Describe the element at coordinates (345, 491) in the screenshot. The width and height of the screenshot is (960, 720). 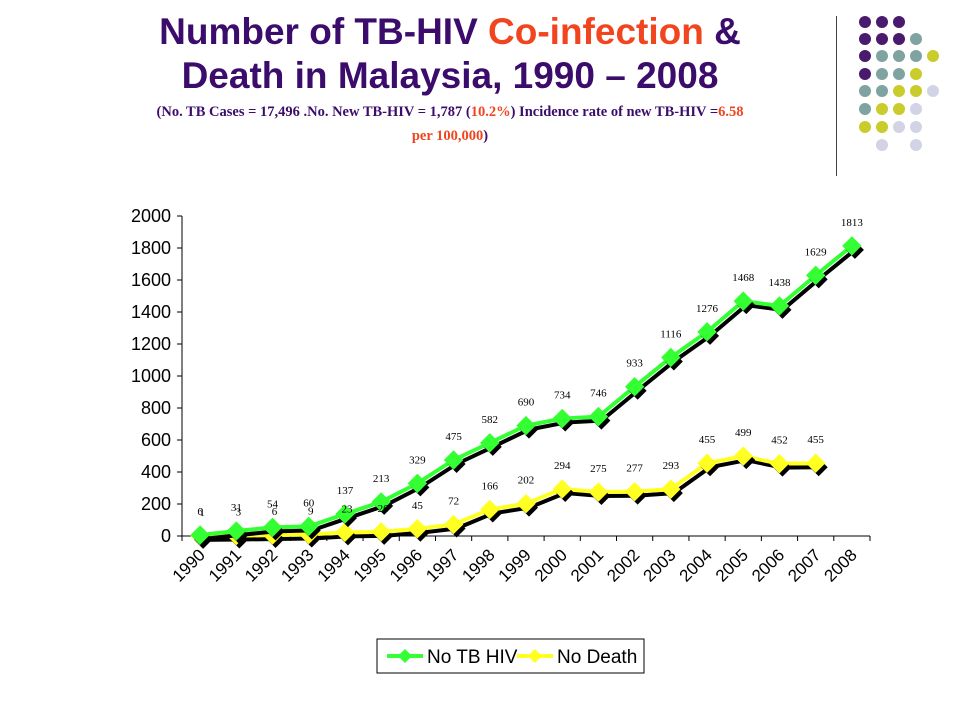
I see `tbhiv-data-label: 137` at that location.